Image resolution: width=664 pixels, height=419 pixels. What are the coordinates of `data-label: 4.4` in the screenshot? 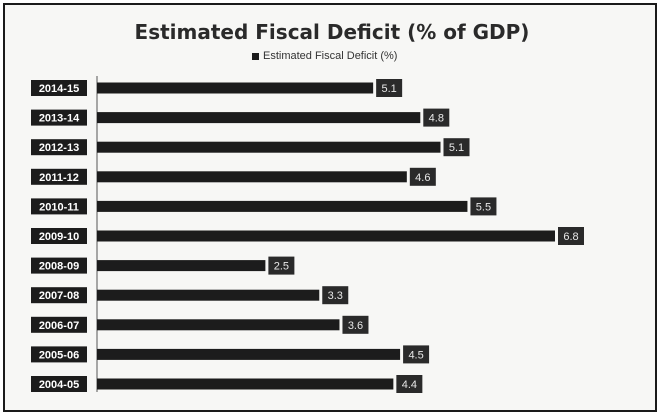 It's located at (409, 385).